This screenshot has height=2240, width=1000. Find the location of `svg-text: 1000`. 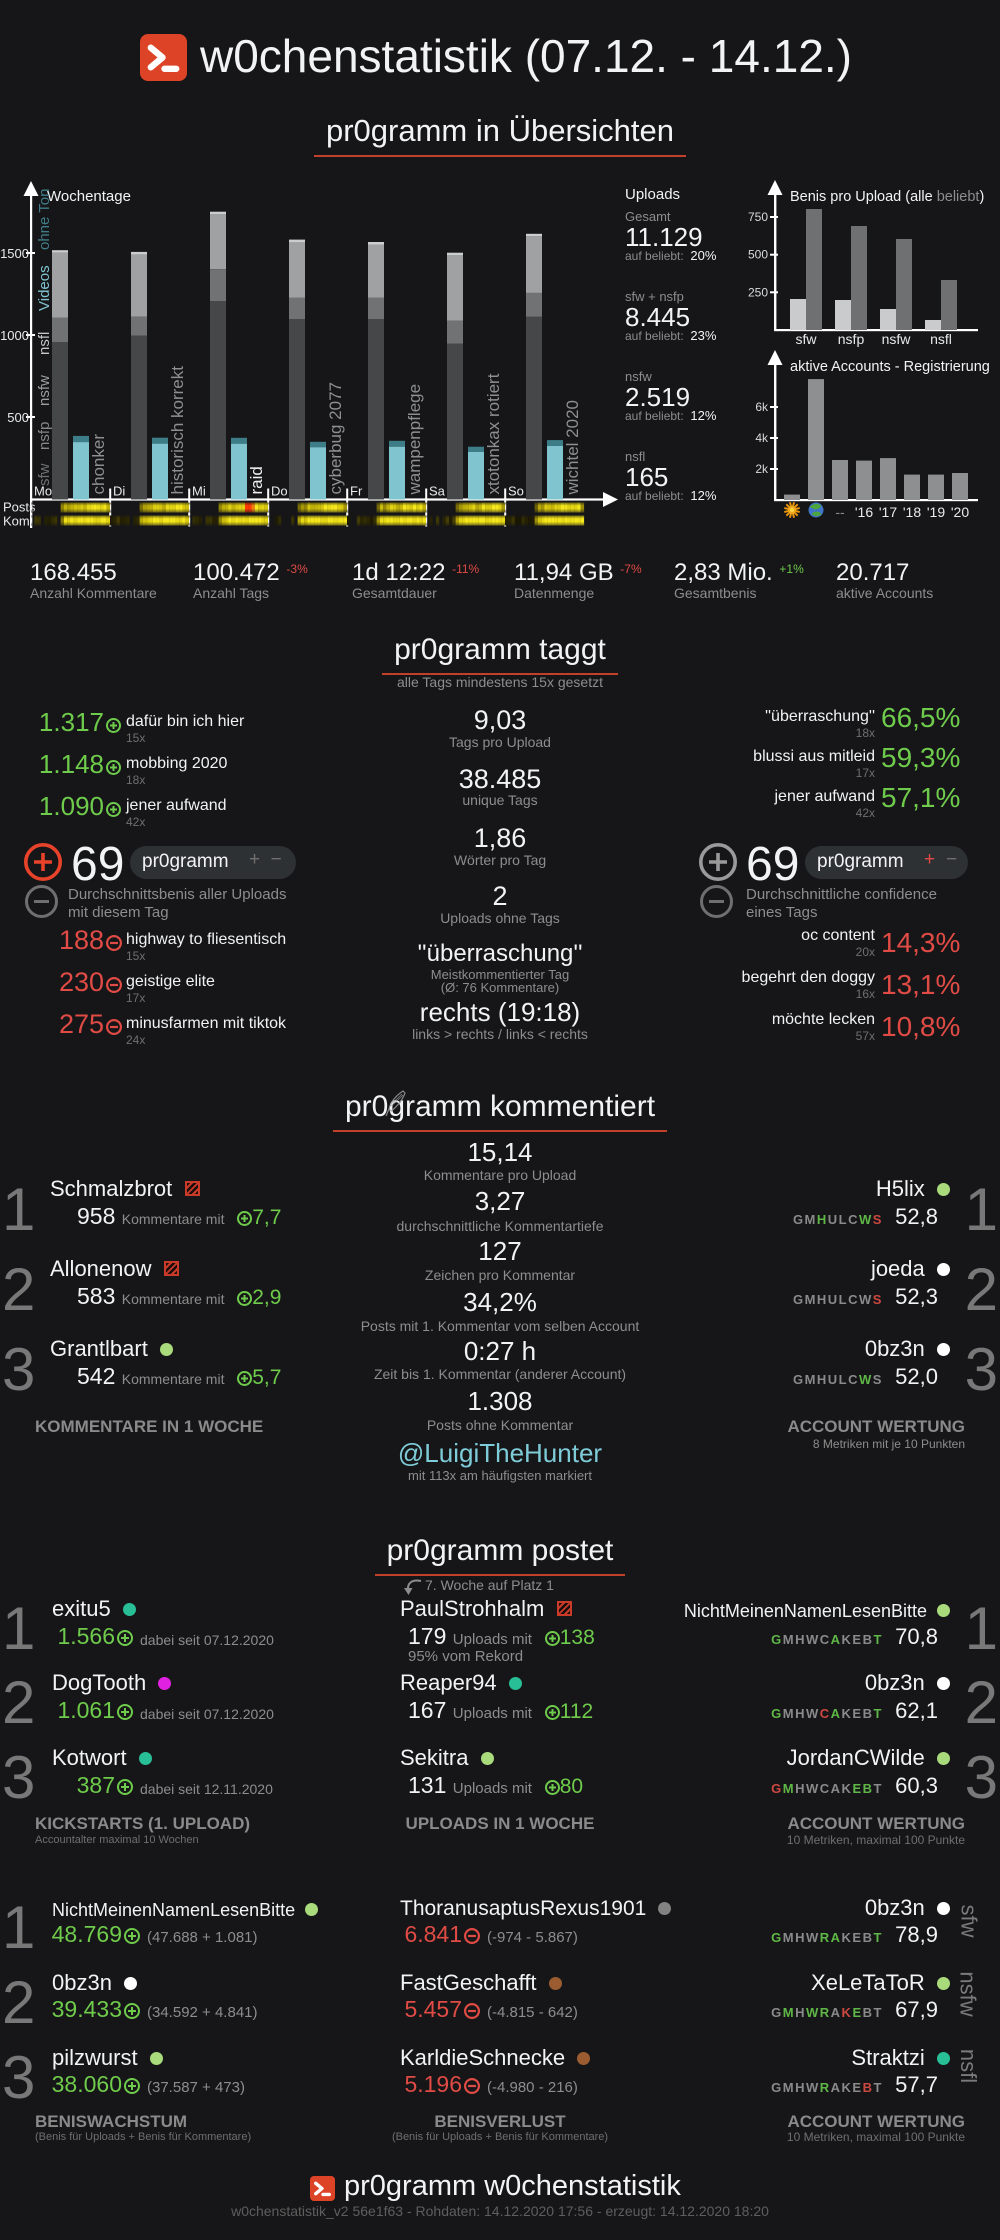

svg-text: 1000 is located at coordinates (14, 335).